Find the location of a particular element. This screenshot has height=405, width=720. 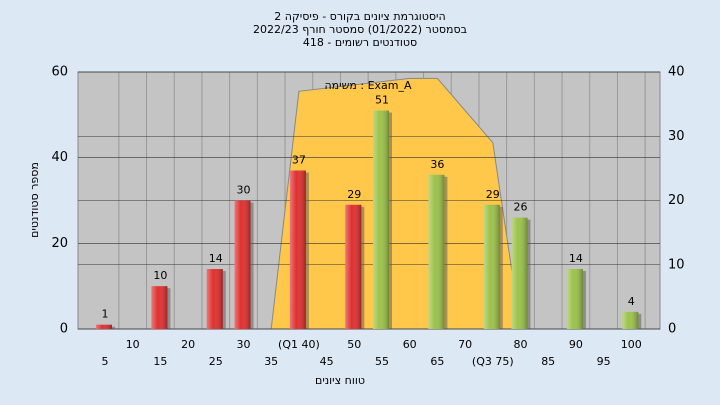

value-label: 51 is located at coordinates (382, 100).